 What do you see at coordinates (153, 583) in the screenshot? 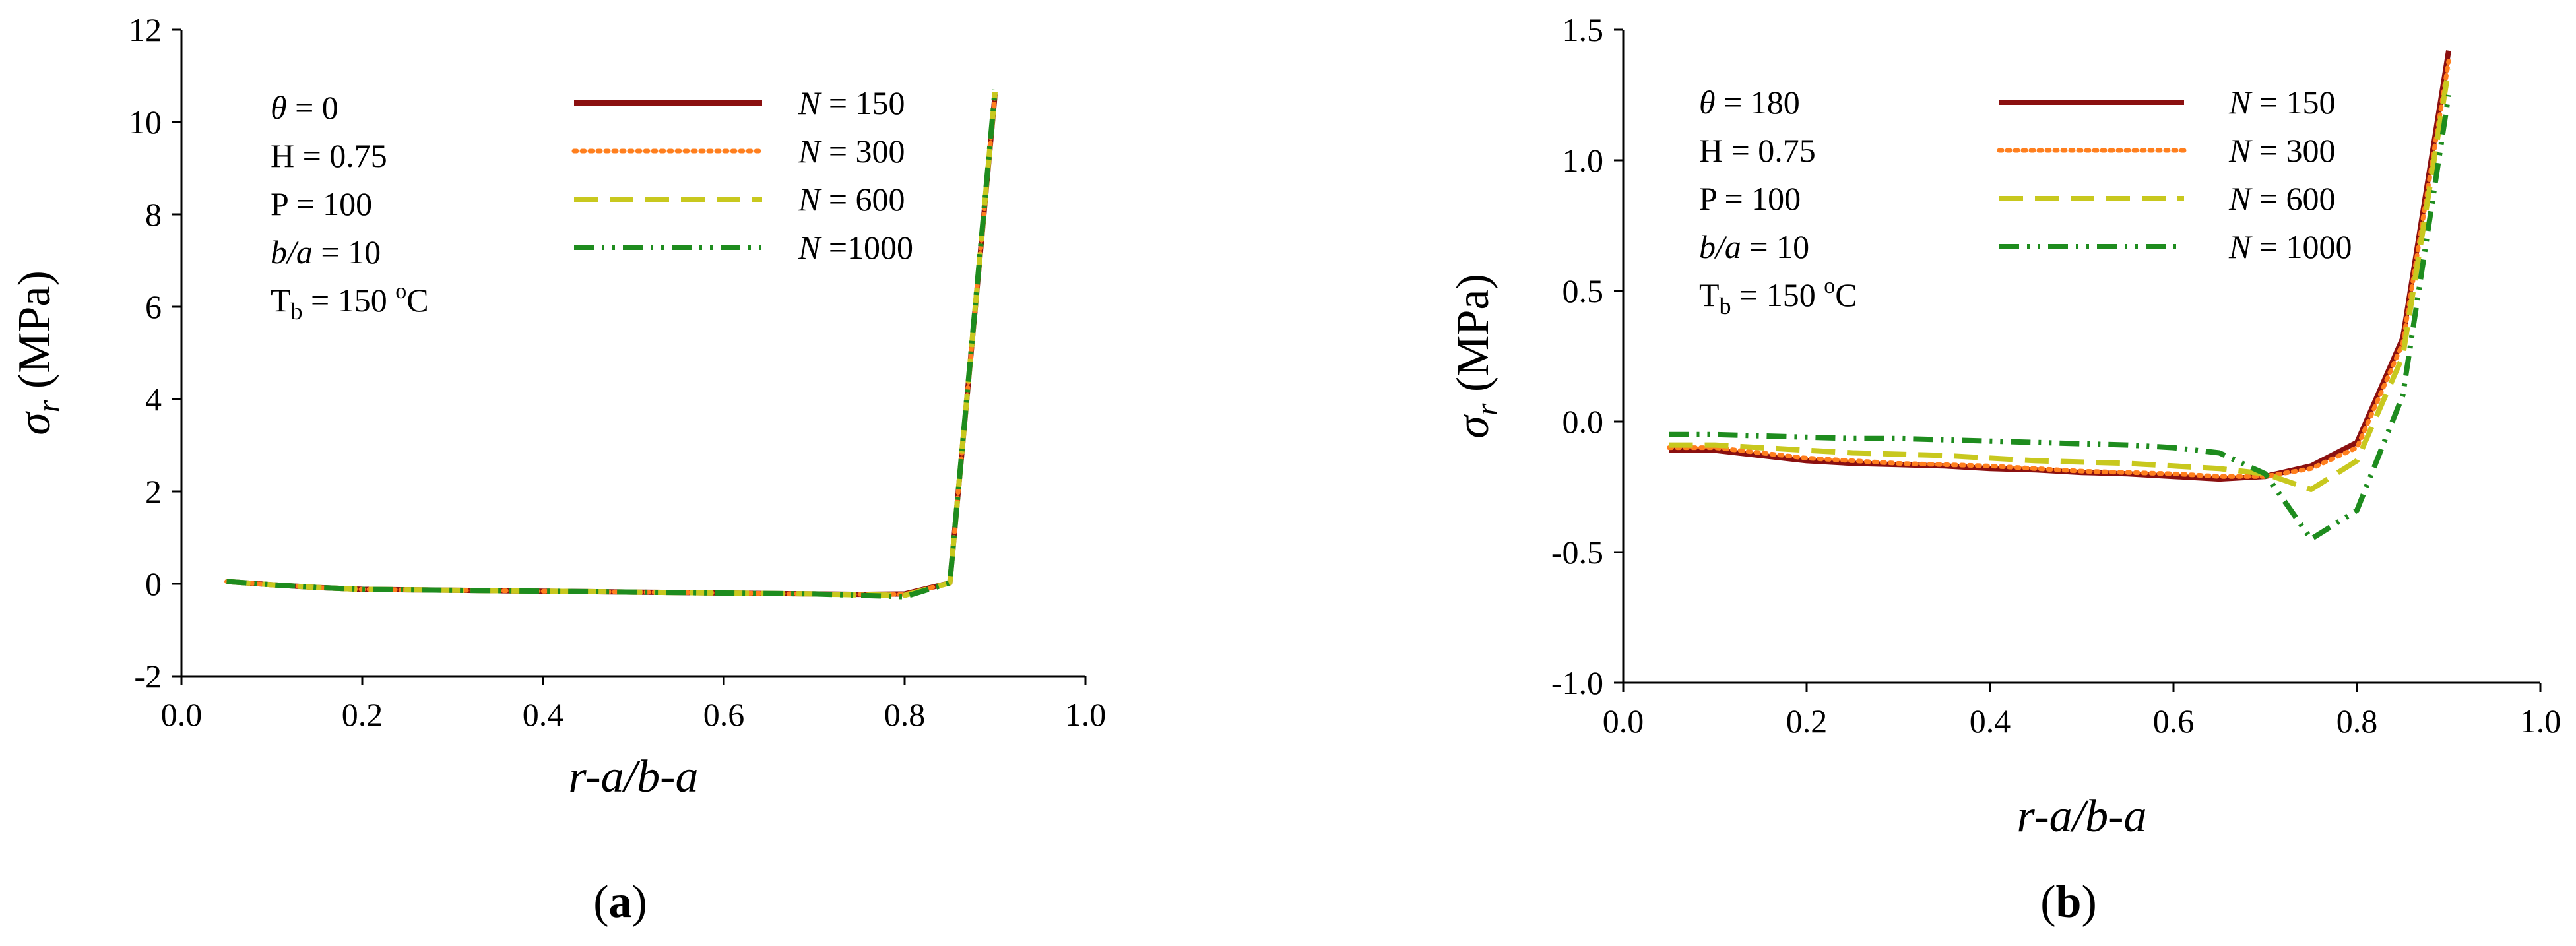
I see `y-tick-label: 0` at bounding box center [153, 583].